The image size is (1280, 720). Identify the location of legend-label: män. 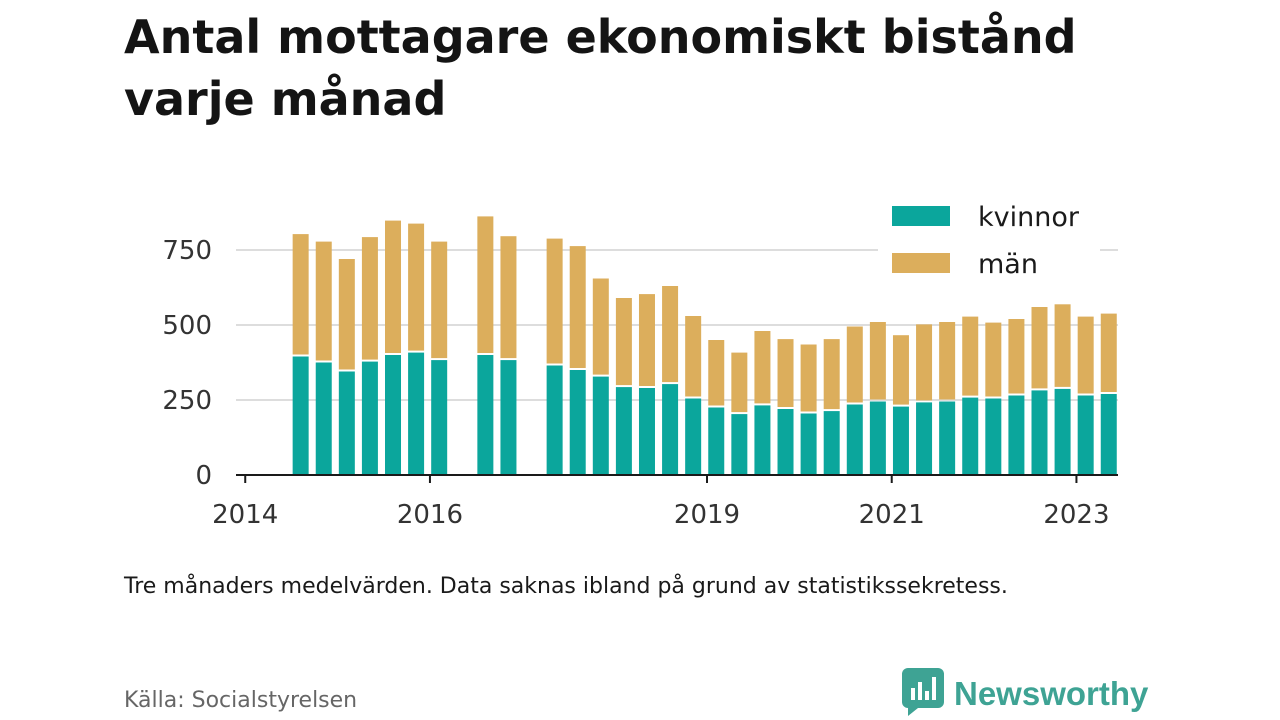
(1008, 264).